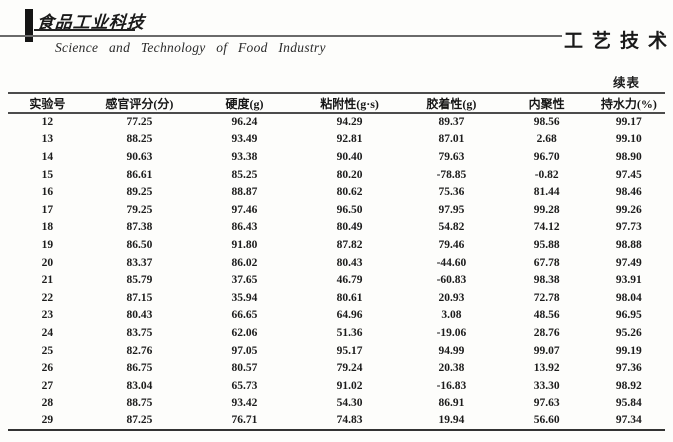  What do you see at coordinates (244, 227) in the screenshot?
I see `cell: 86.43` at bounding box center [244, 227].